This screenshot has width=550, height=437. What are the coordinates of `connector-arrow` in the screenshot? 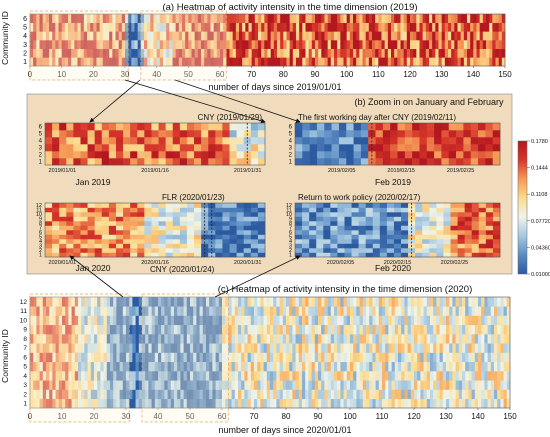 It's located at (237, 101).